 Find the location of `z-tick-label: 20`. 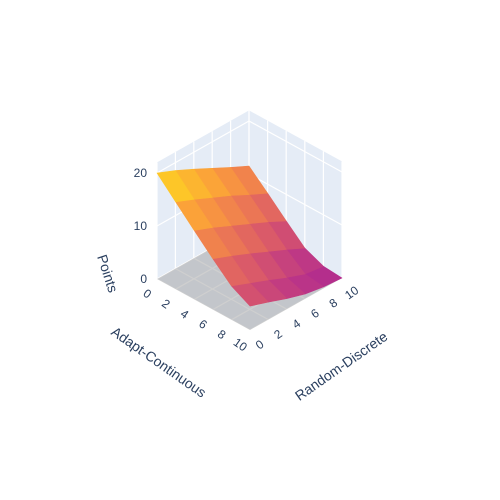

z-tick-label: 20 is located at coordinates (141, 173).